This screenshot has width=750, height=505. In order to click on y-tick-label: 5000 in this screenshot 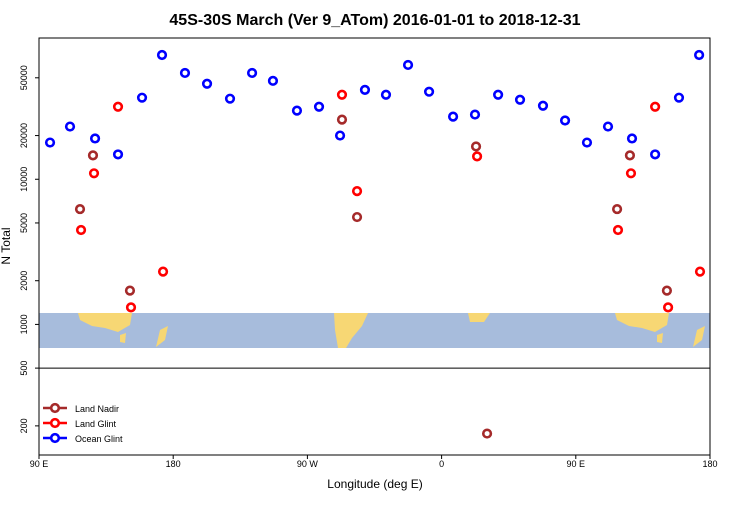, I will do `click(24, 223)`.